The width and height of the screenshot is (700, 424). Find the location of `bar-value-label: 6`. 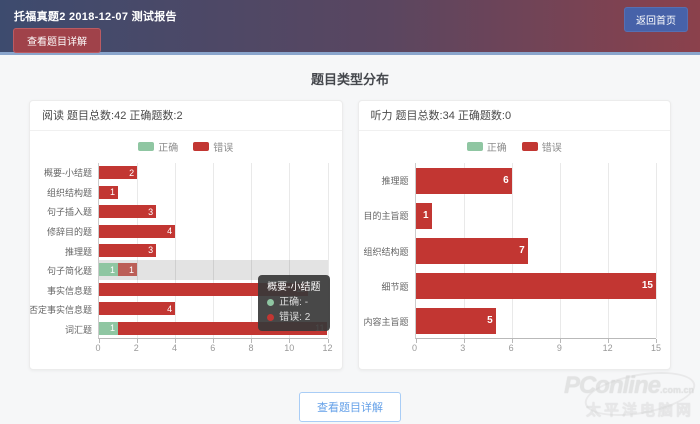

bar-value-label: 6 is located at coordinates (506, 180).